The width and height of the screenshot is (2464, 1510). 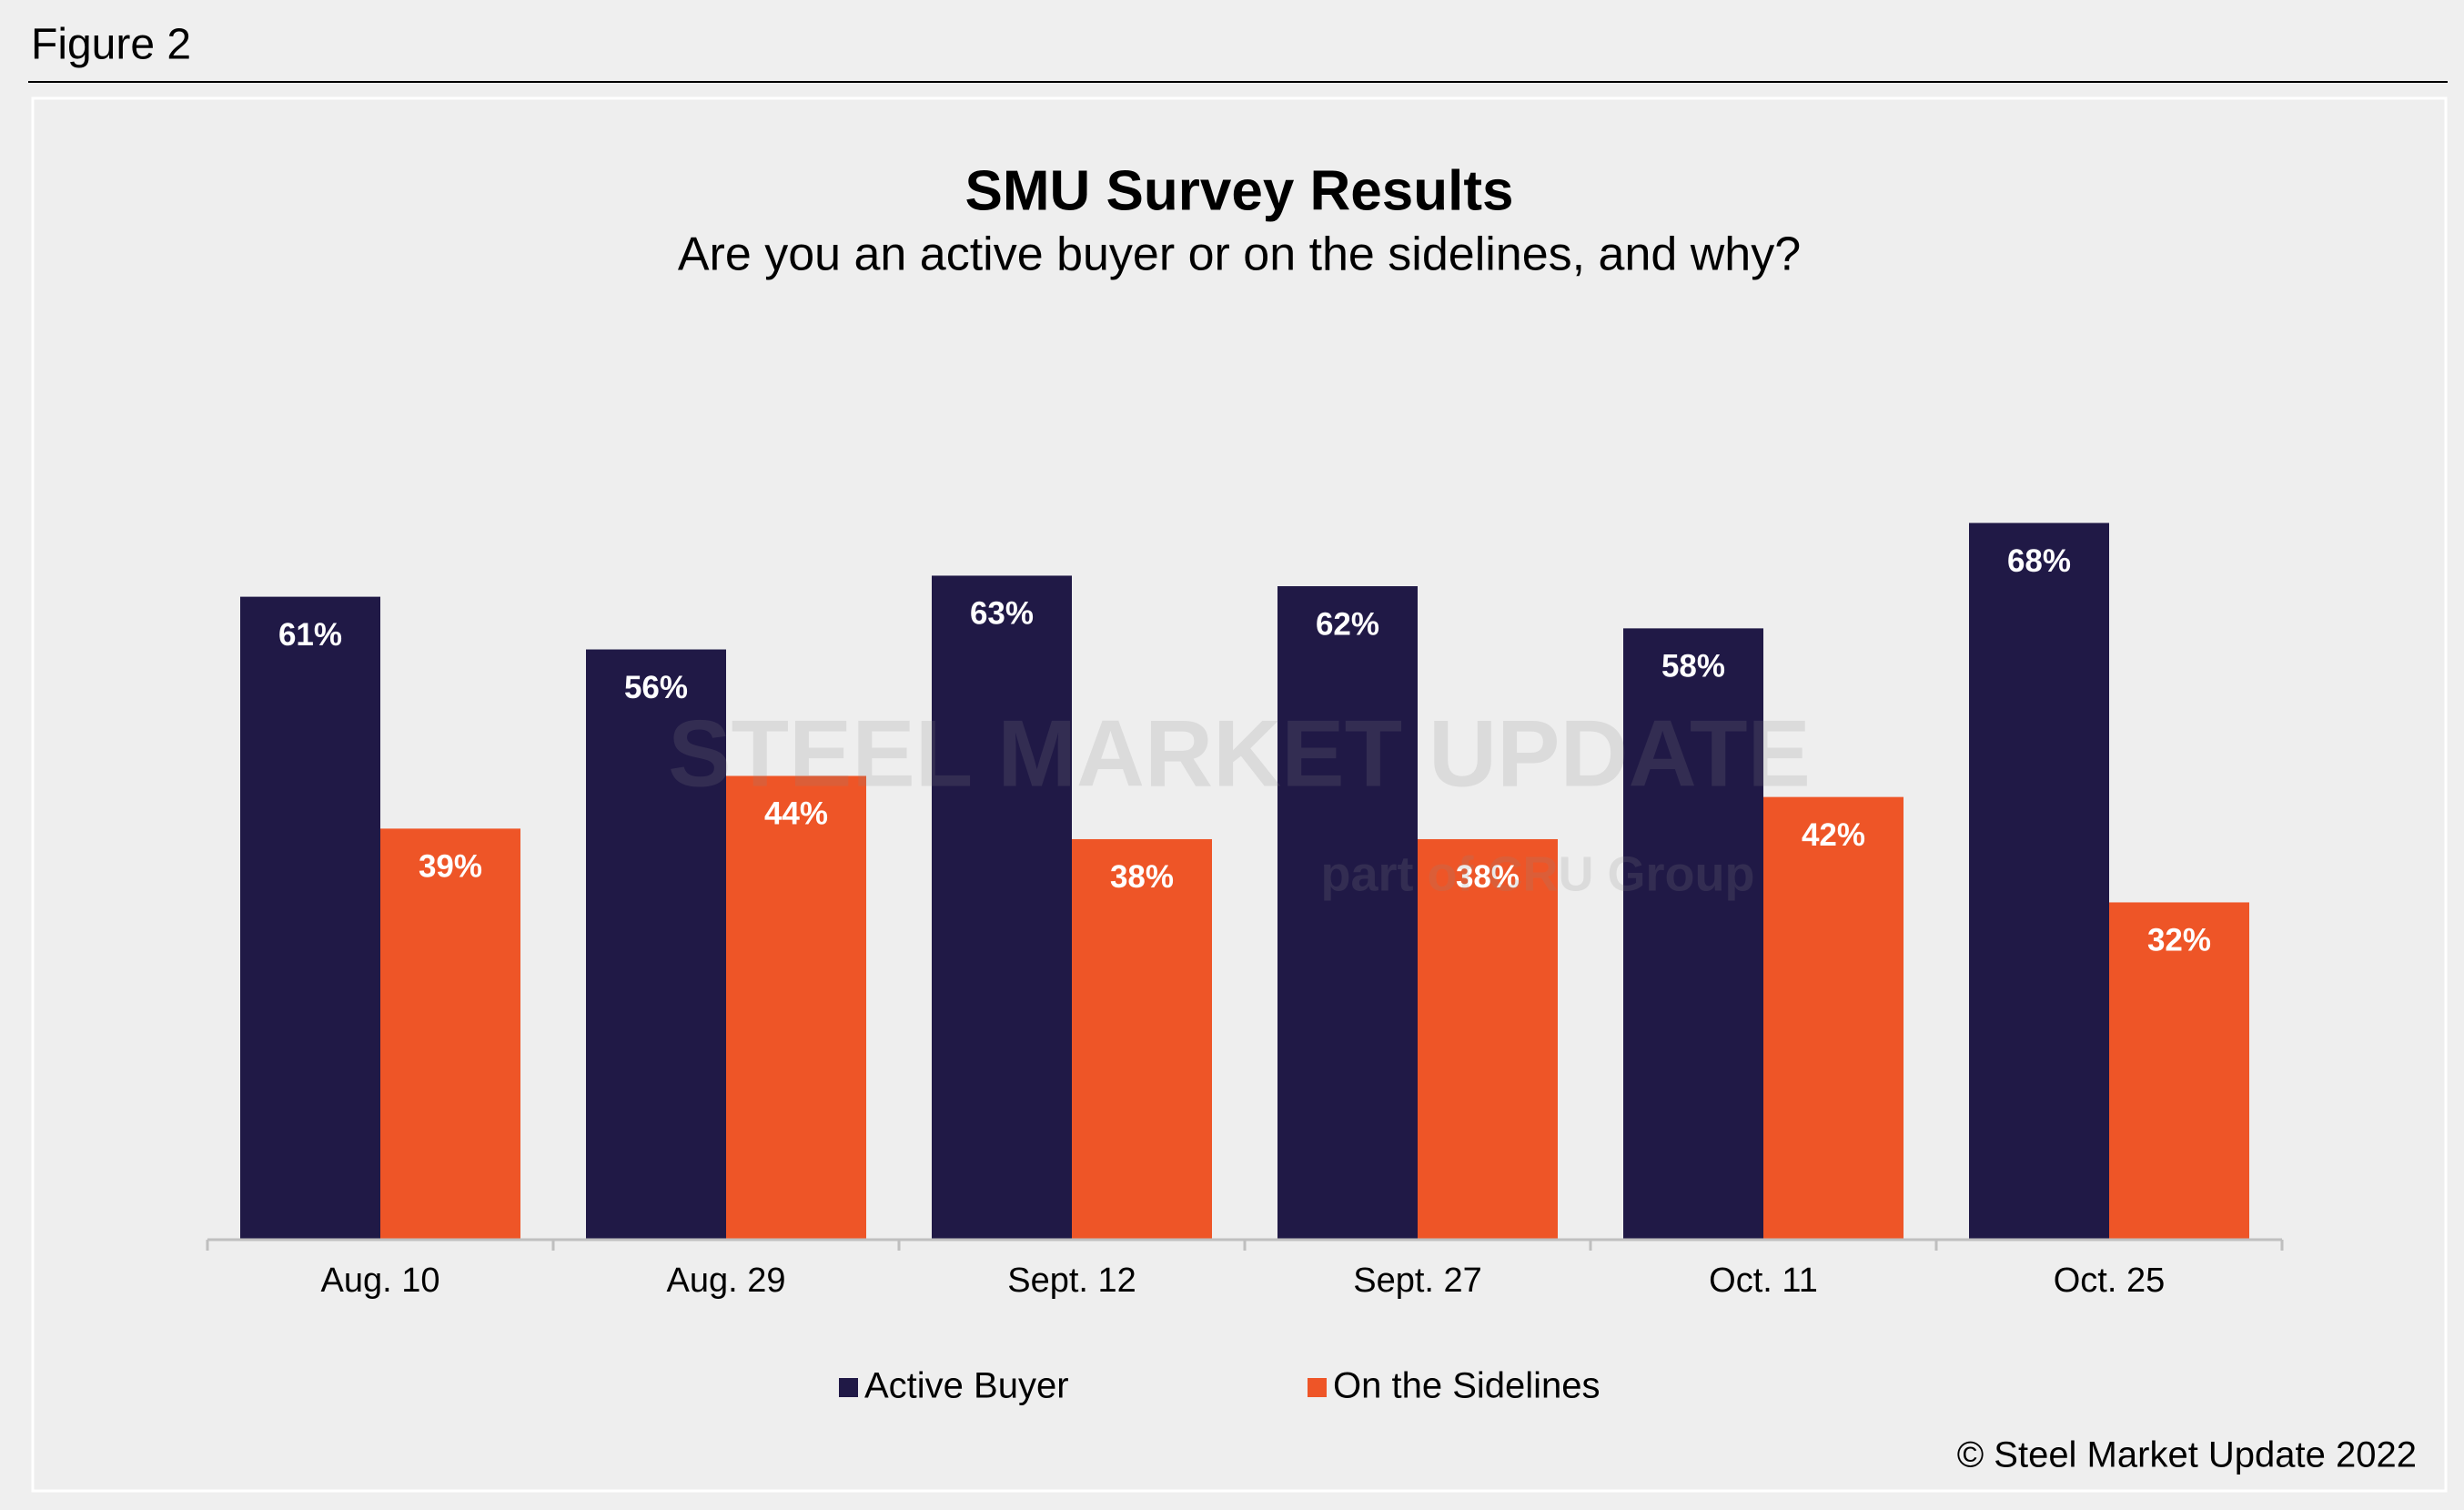 I want to click on legend-label: Active Buyer, so click(x=966, y=1386).